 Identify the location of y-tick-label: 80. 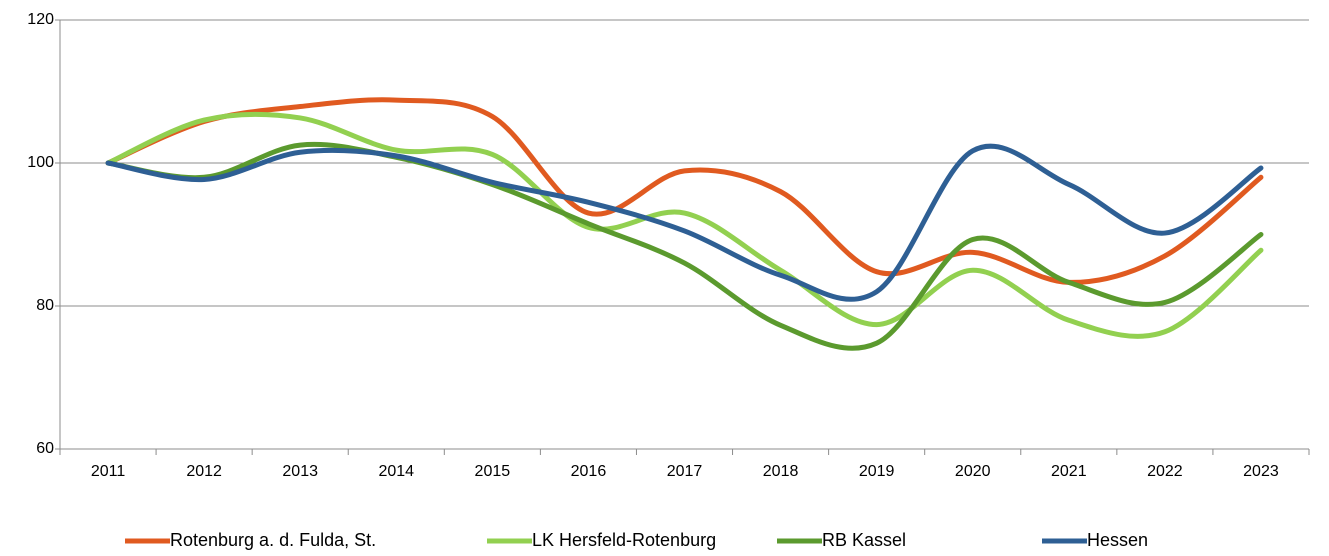
(45, 305).